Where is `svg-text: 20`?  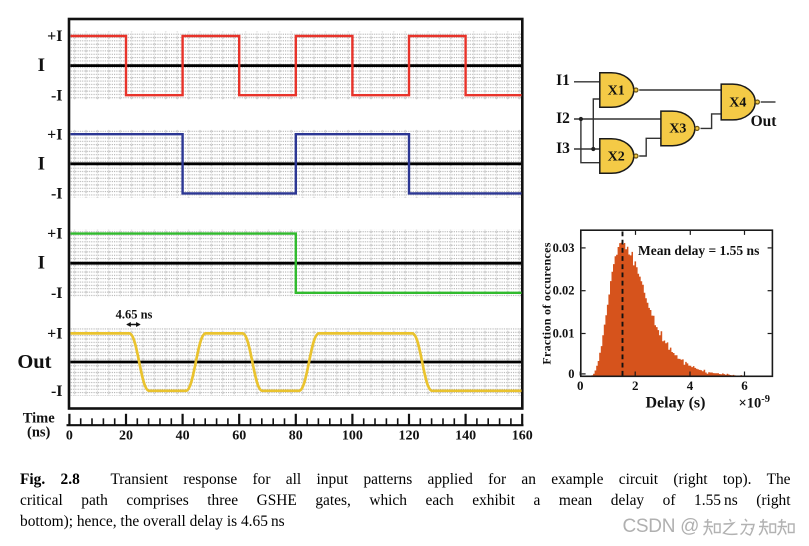
svg-text: 20 is located at coordinates (126, 435).